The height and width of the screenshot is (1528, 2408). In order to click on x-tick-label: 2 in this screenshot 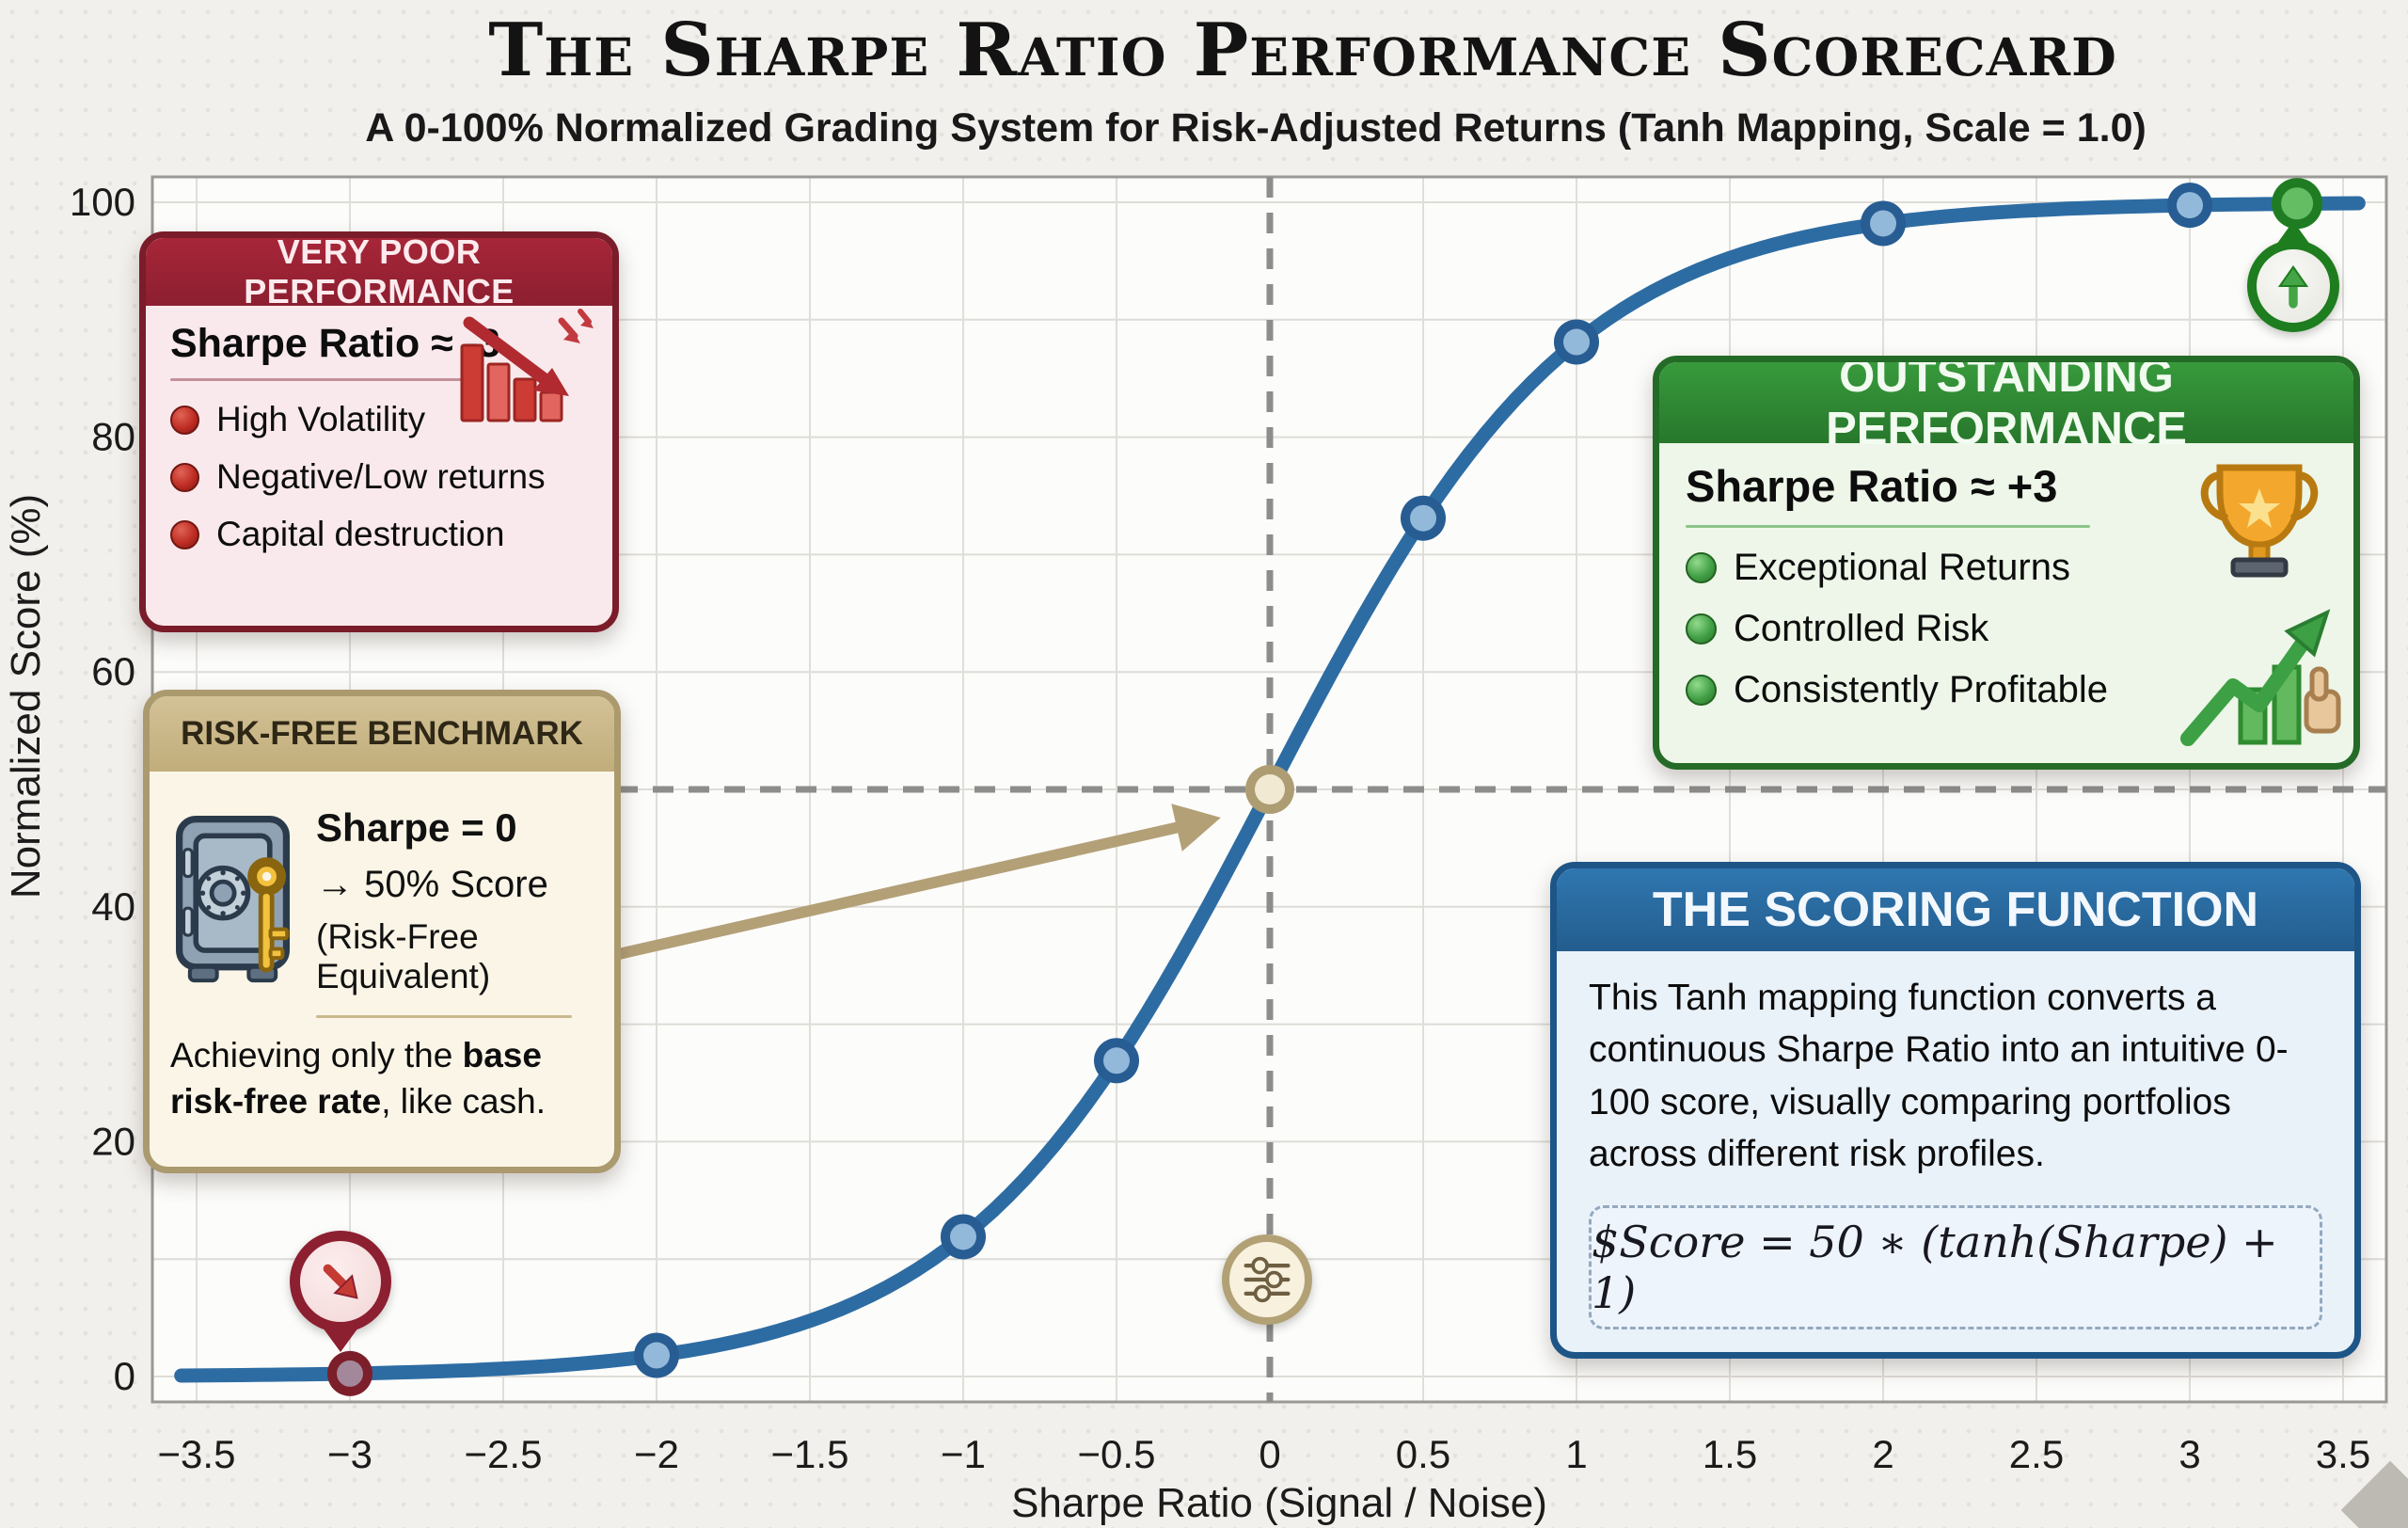, I will do `click(1883, 1454)`.